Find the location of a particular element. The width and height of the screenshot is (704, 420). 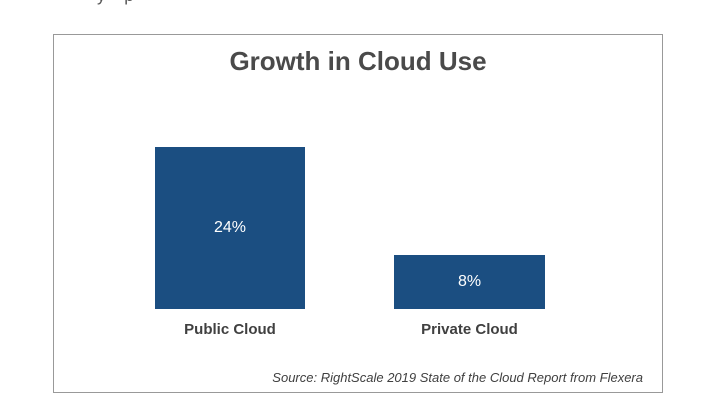

bar-public-cloud: 24% is located at coordinates (230, 228).